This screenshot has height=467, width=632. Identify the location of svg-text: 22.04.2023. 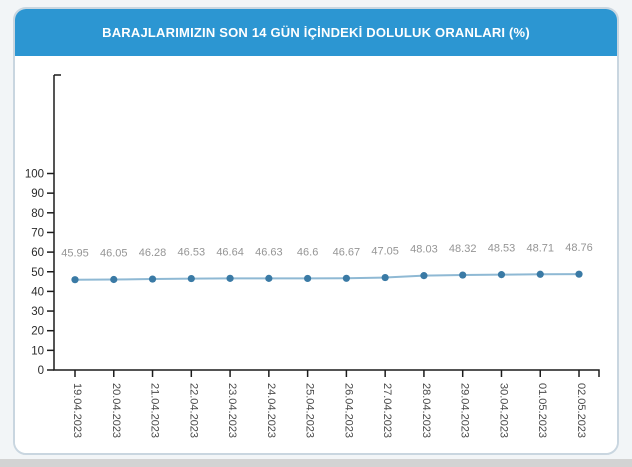
(193, 410).